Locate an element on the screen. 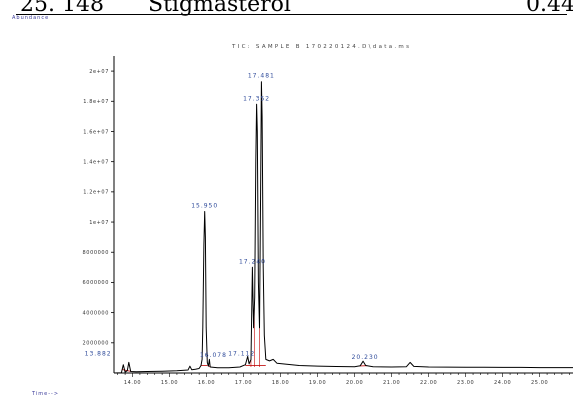  row-area-value: 0.44 is located at coordinates (549, 8).